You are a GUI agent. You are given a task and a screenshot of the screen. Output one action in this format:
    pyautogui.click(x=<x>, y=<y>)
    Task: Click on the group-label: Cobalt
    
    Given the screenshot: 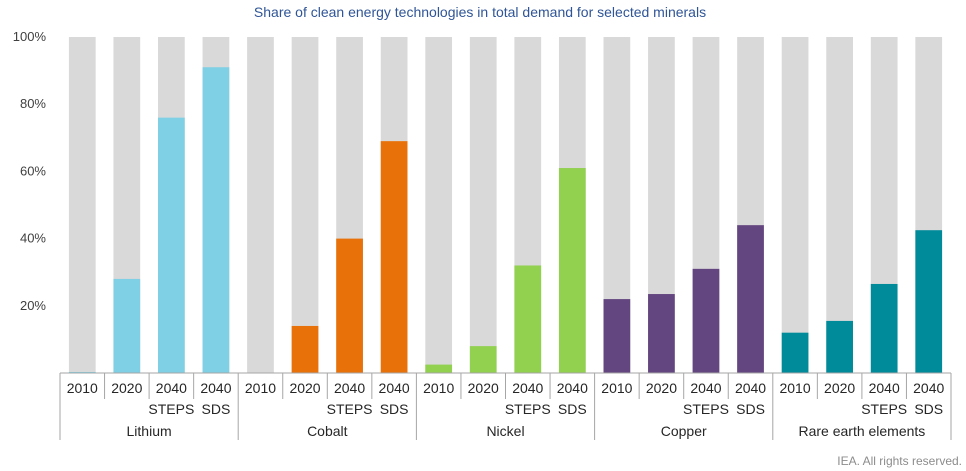 What is the action you would take?
    pyautogui.click(x=327, y=431)
    